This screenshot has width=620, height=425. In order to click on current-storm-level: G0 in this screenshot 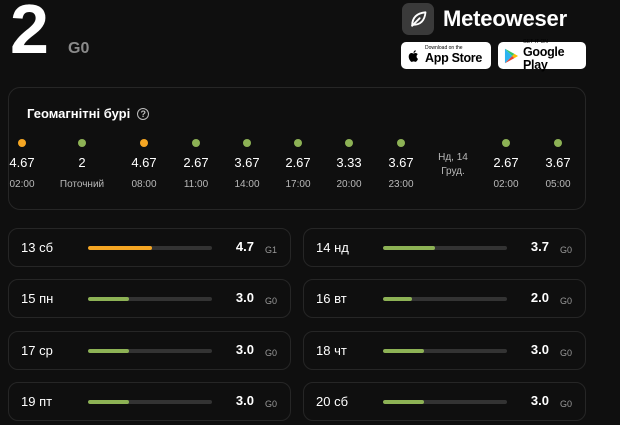, I will do `click(79, 48)`.